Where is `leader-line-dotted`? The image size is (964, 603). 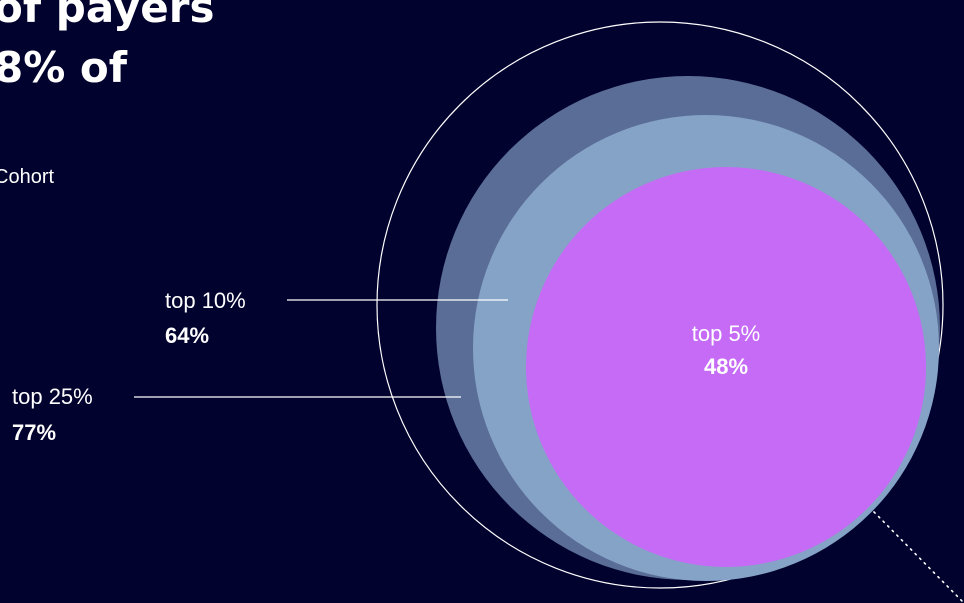 leader-line-dotted is located at coordinates (918, 557).